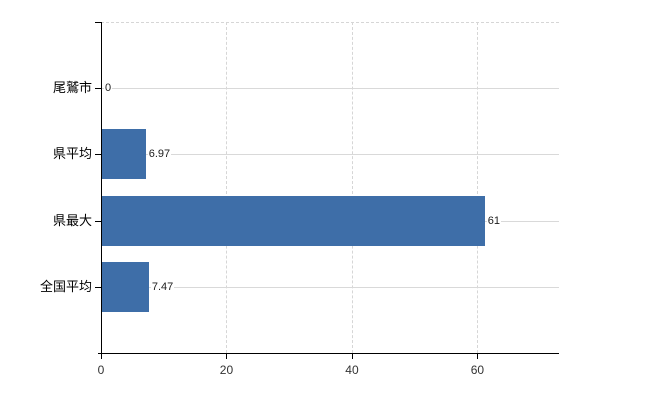  I want to click on x-tick-label: 60, so click(477, 370).